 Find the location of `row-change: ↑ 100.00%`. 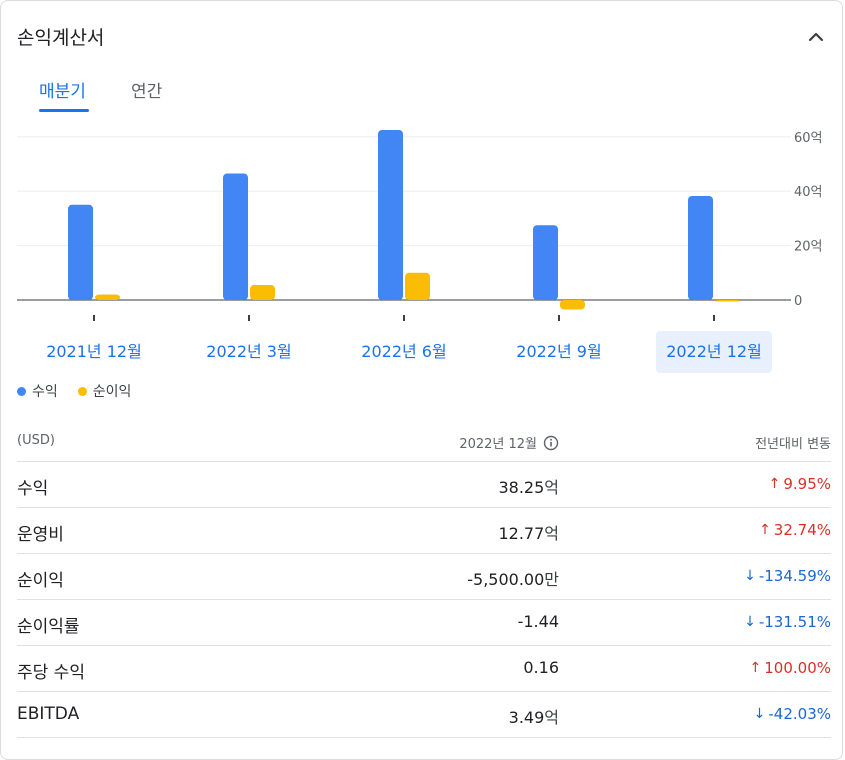

row-change: ↑ 100.00% is located at coordinates (790, 668).